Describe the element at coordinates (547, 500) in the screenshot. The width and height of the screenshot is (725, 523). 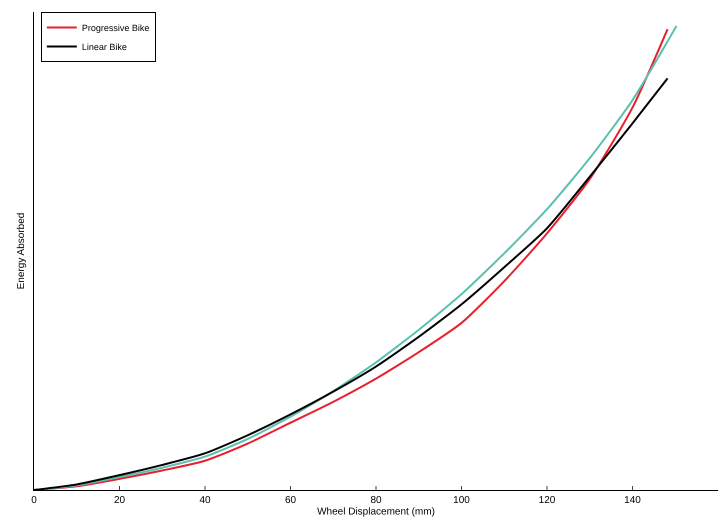
I see `x-tick-label: 120` at that location.